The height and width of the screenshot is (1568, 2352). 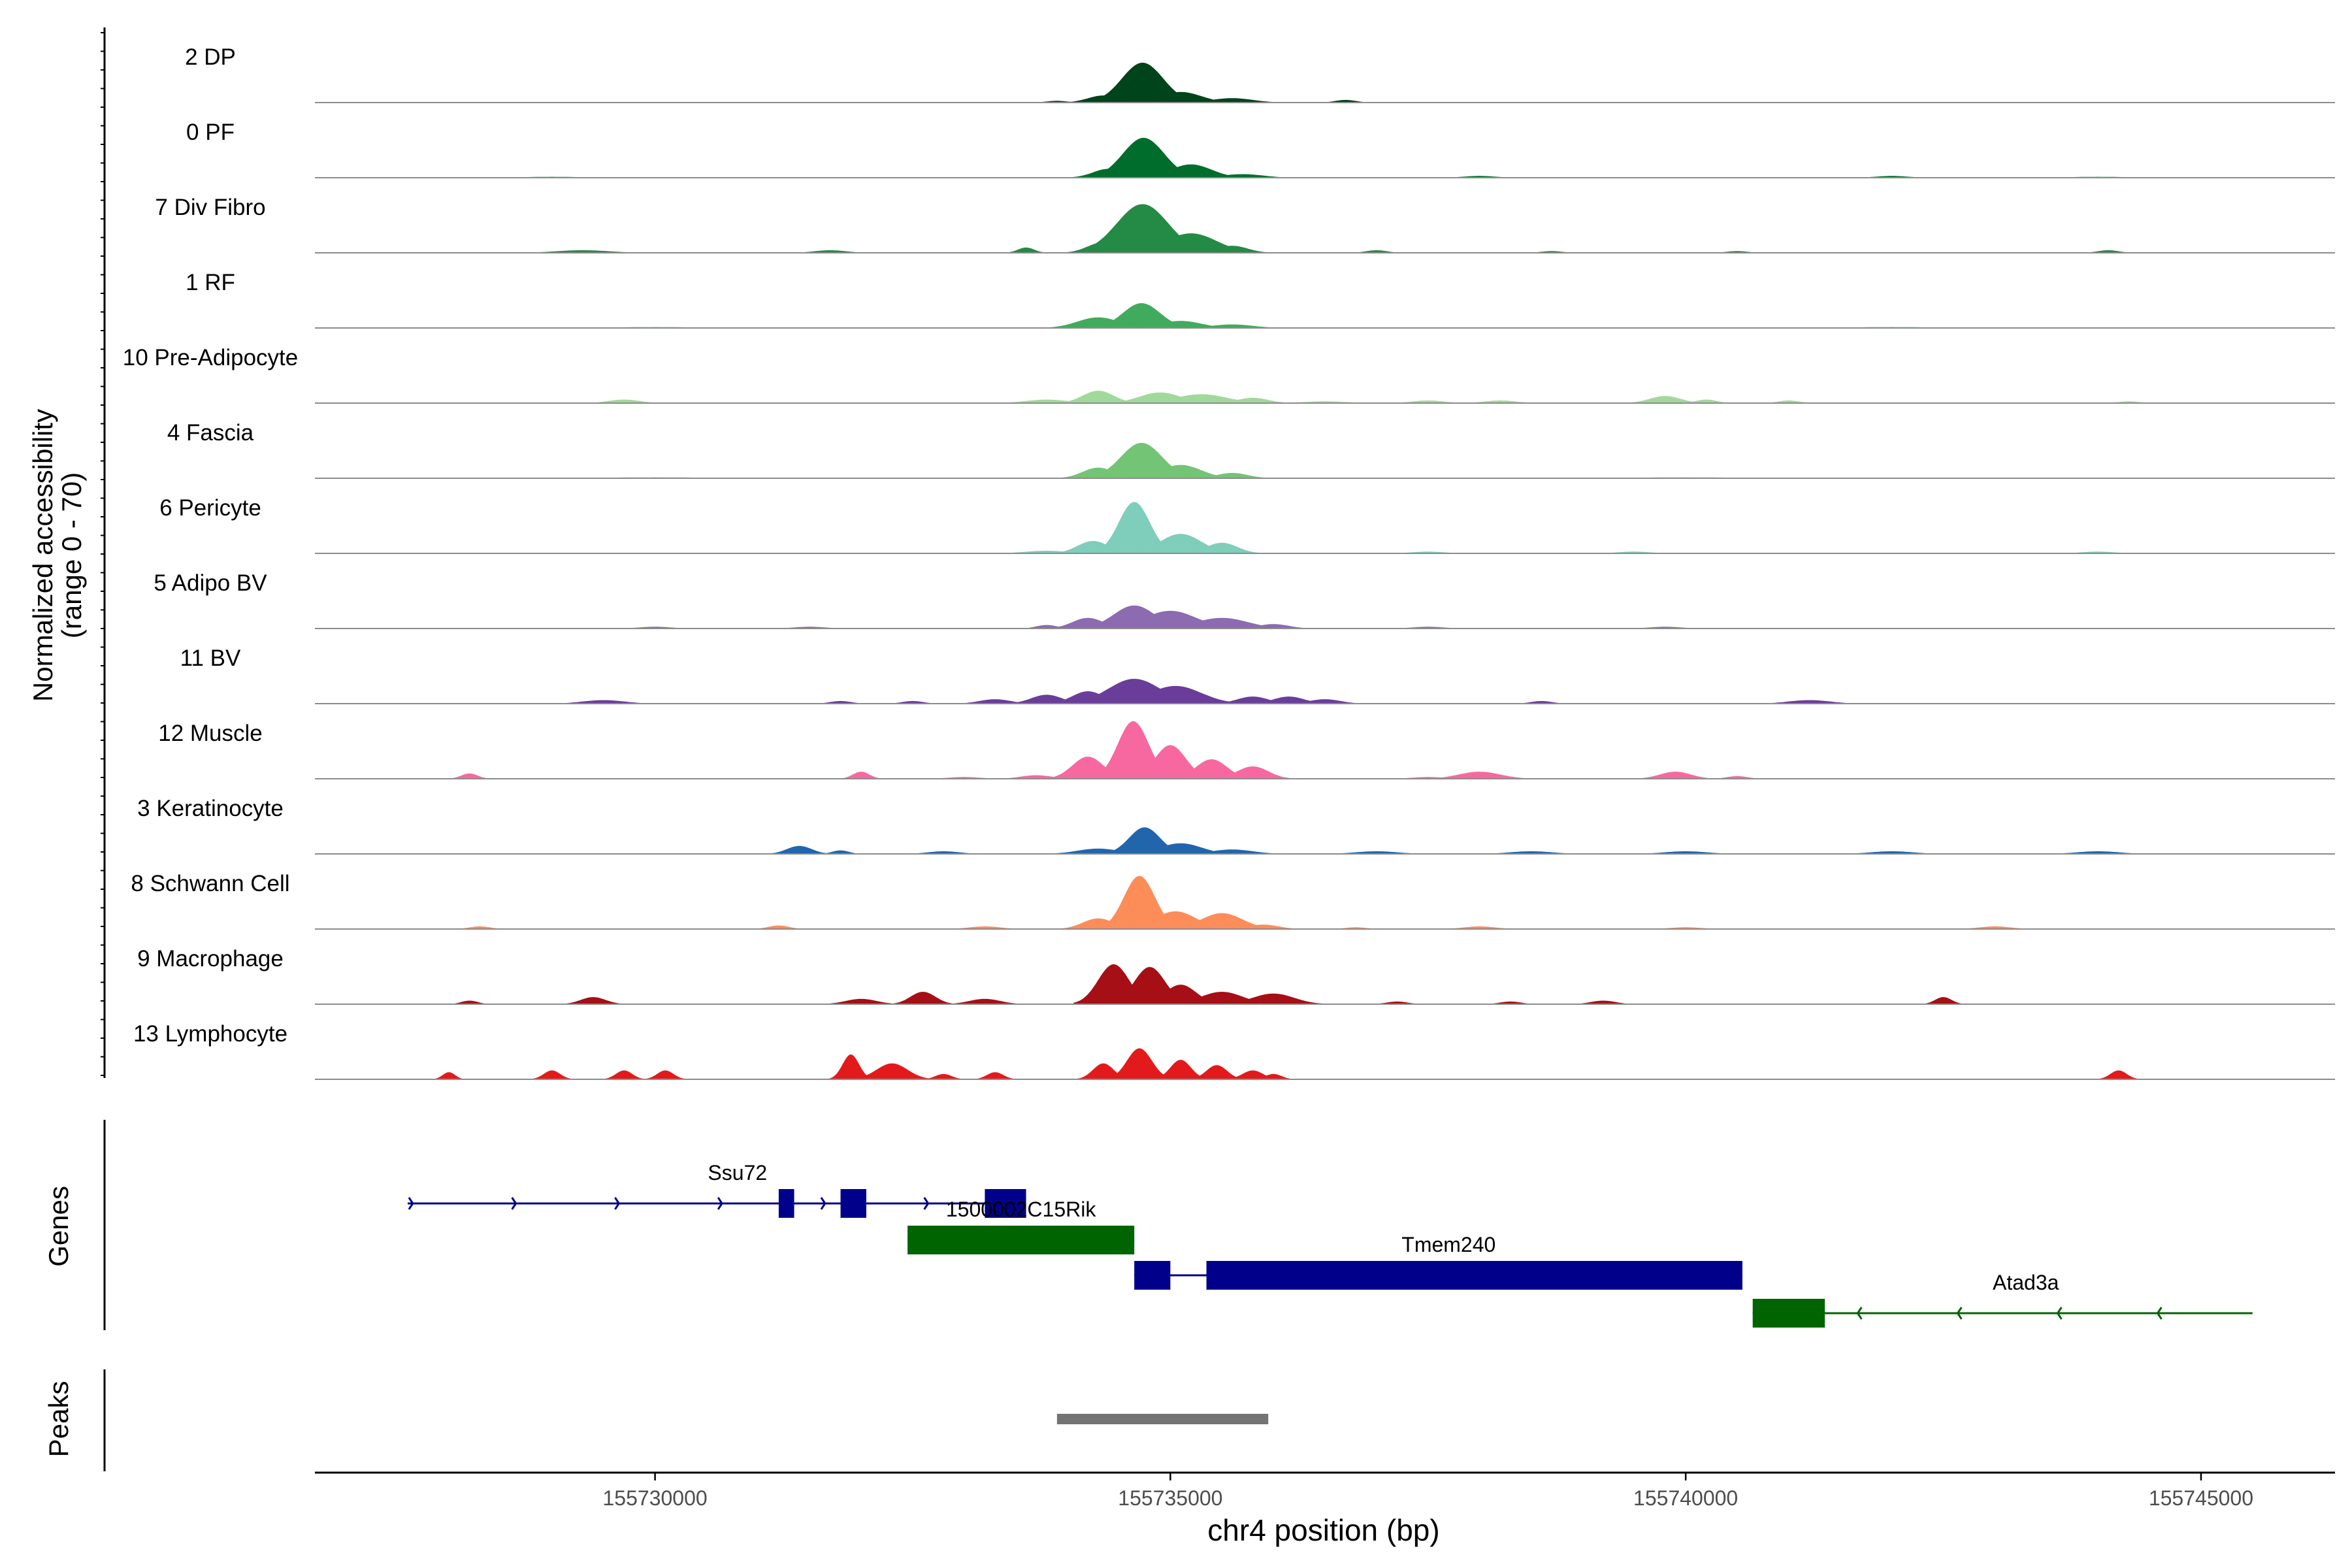 I want to click on gene-label: Tmem240, so click(x=1448, y=1244).